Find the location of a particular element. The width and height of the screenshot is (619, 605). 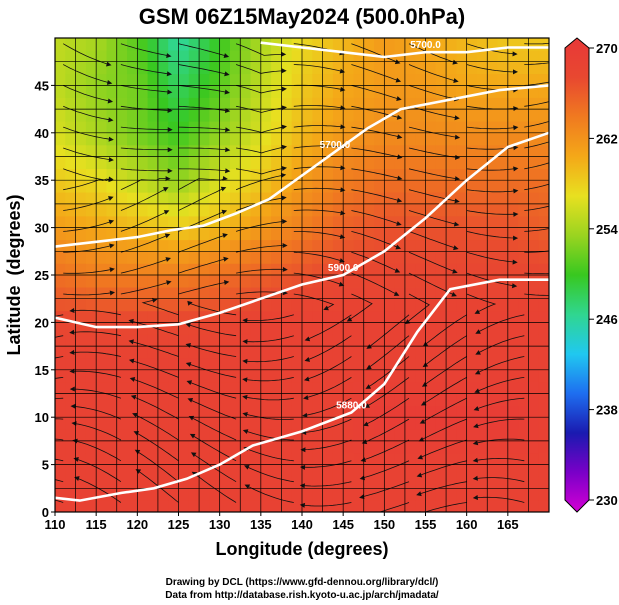

x-tick-label: 115 is located at coordinates (96, 524).